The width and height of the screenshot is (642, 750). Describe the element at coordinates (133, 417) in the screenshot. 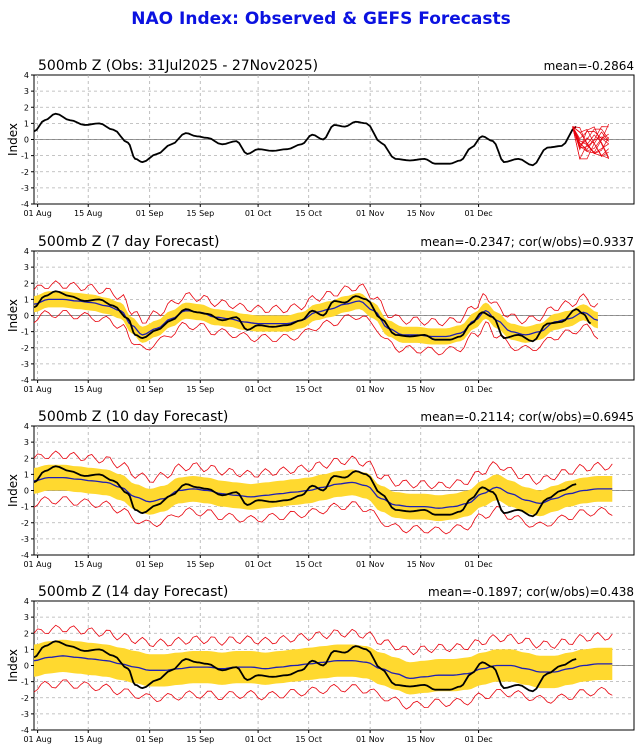

I see `panel-title: 500mb Z (10 day Forecast)` at that location.